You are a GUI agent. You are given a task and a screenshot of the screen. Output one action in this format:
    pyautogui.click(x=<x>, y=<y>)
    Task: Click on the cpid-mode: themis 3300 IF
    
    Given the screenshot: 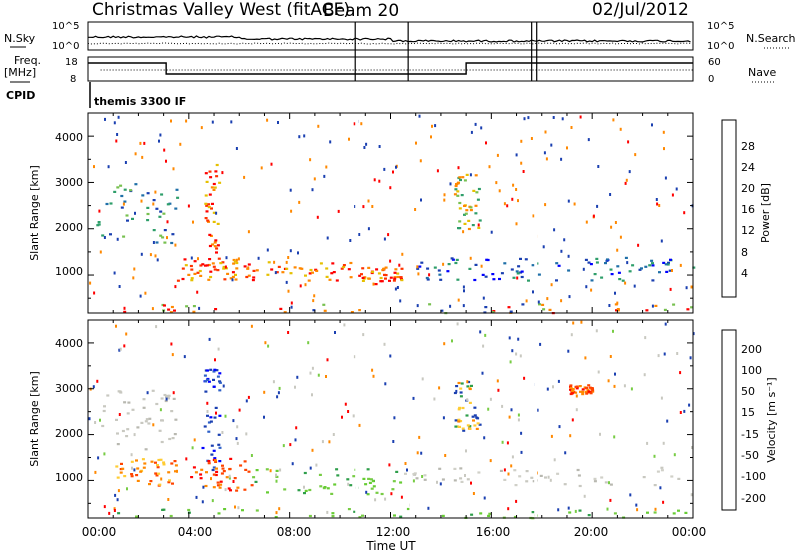 What is the action you would take?
    pyautogui.click(x=140, y=101)
    